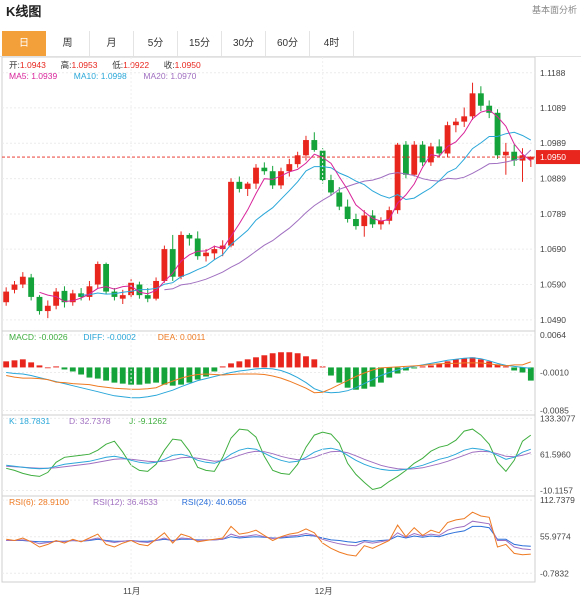 The width and height of the screenshot is (581, 600). Describe the element at coordinates (130, 65) in the screenshot. I see `ohlc-legend-2: 低:1.0922` at that location.